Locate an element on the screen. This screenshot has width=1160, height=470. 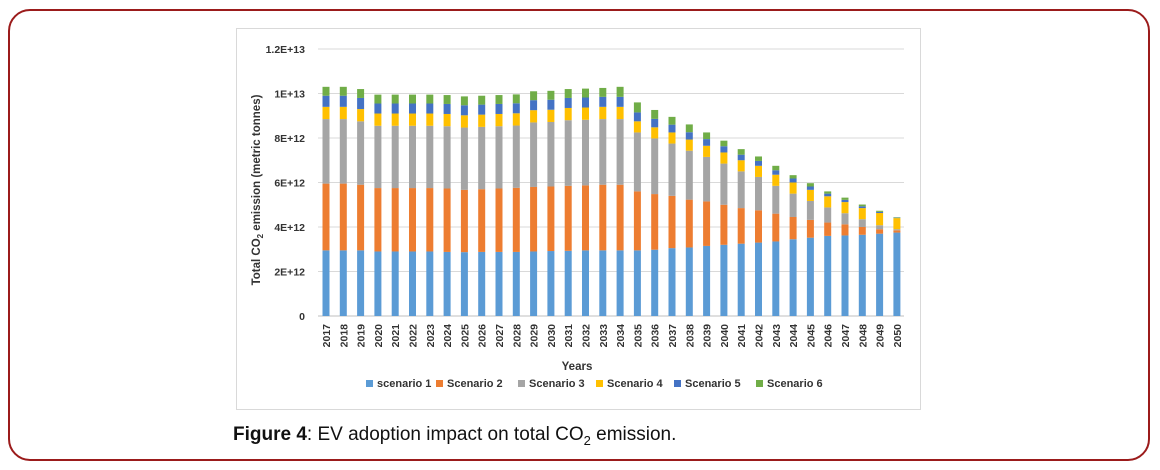
bar-segment-scenario-5-2043 is located at coordinates (776, 172).